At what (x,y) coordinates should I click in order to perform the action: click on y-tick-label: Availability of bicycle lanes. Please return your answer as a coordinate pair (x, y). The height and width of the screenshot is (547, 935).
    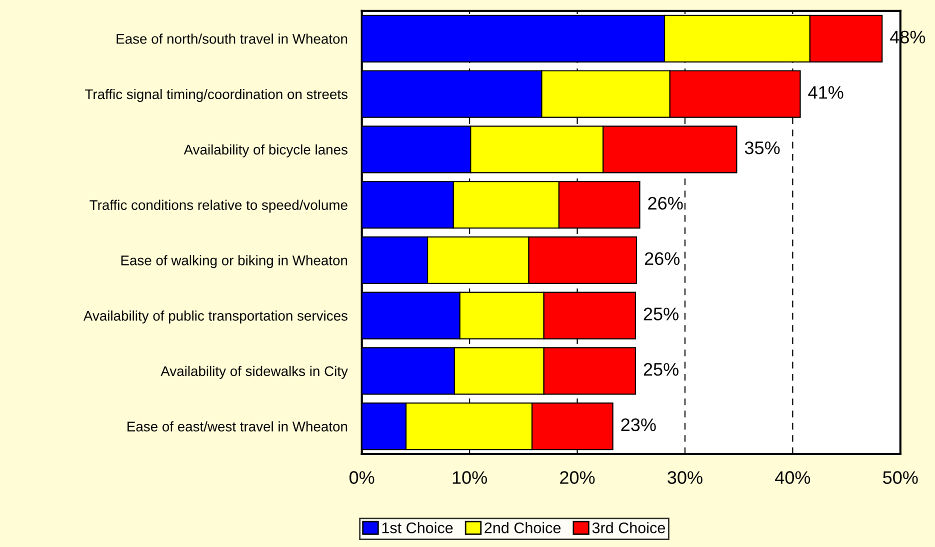
    Looking at the image, I should click on (266, 151).